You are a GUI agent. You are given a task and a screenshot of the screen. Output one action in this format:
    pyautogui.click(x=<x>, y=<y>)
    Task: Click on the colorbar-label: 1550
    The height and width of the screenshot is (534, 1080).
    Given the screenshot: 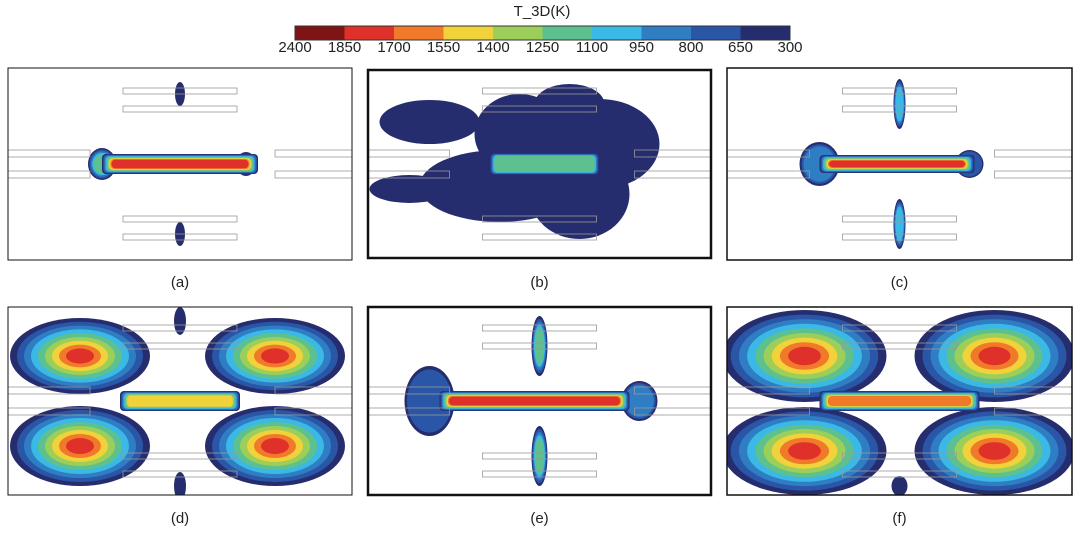 What is the action you would take?
    pyautogui.click(x=443, y=47)
    